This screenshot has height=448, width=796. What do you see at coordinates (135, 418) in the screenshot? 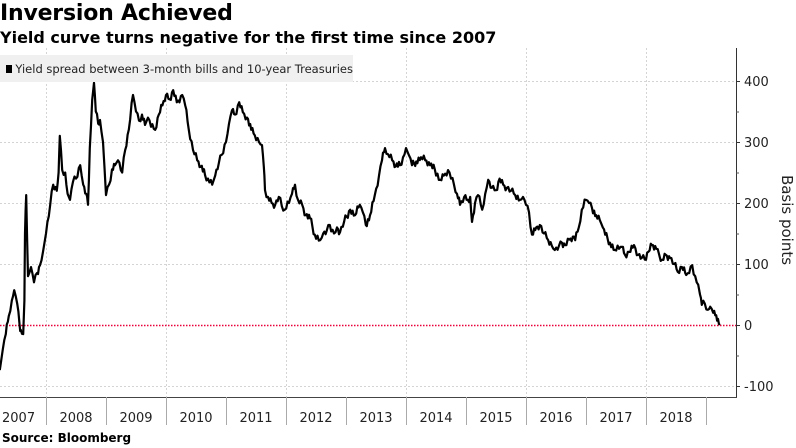
I see `x-tick-label: 2009` at bounding box center [135, 418].